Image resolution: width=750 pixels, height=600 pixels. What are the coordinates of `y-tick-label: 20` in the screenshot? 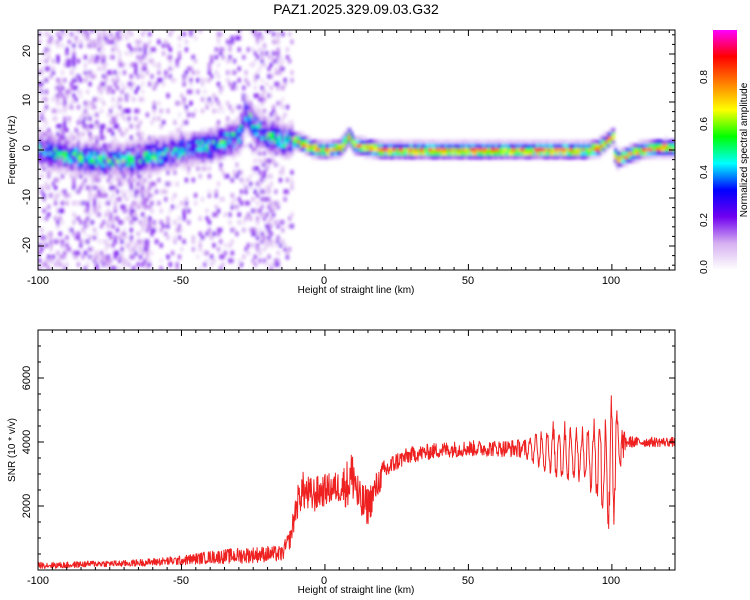 It's located at (27, 51).